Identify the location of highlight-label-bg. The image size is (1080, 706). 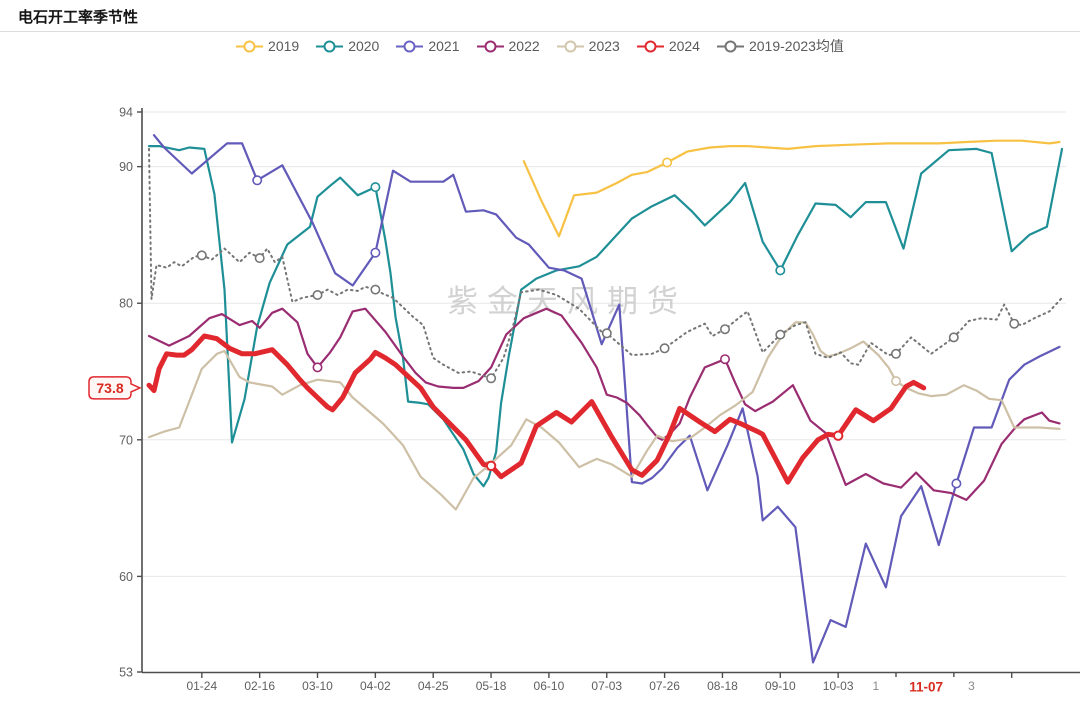
(926, 686).